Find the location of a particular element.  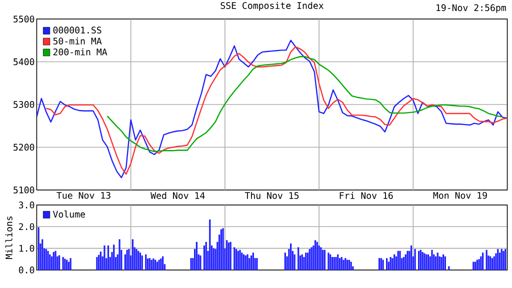

y-tick-label: 5100 is located at coordinates (24, 190).